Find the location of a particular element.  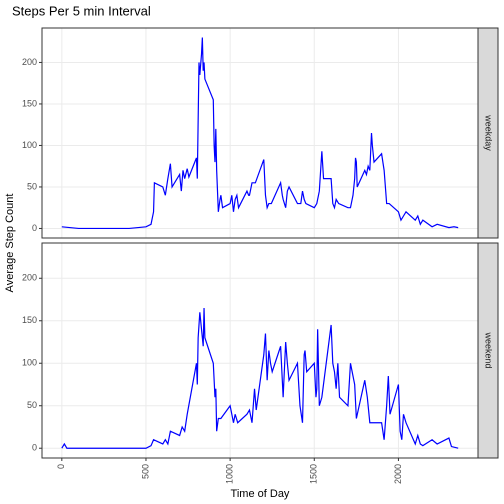

x-tick-label: 1500 is located at coordinates (314, 474).